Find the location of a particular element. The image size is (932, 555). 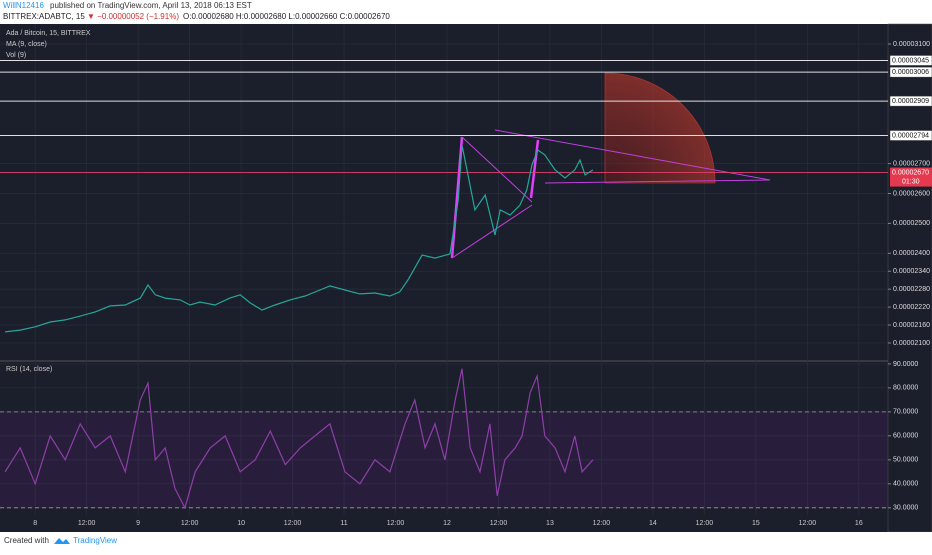

y-tick-label: 0.00002600 is located at coordinates (911, 193).